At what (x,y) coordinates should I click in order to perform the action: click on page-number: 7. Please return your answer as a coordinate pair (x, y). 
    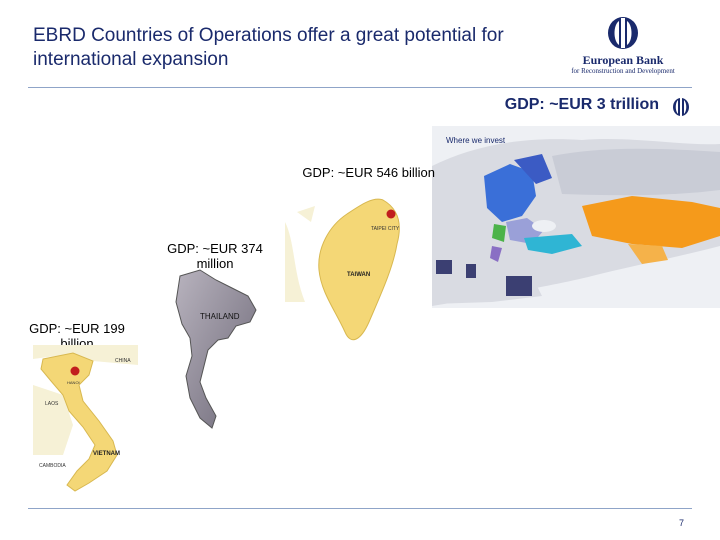
    Looking at the image, I should click on (681, 523).